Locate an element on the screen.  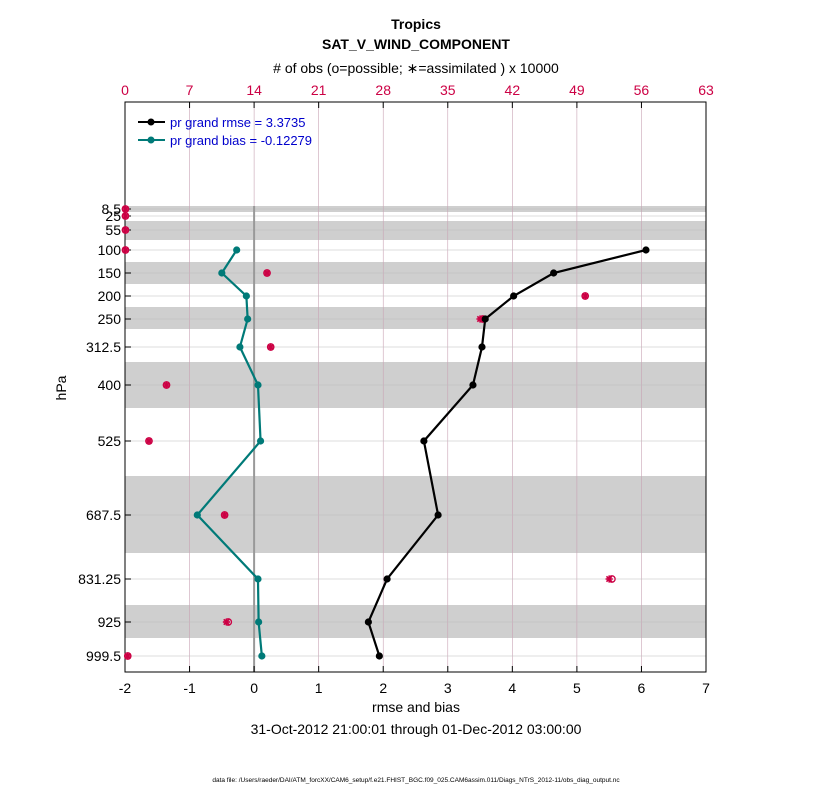
y-tick-label: 150 is located at coordinates (110, 273).